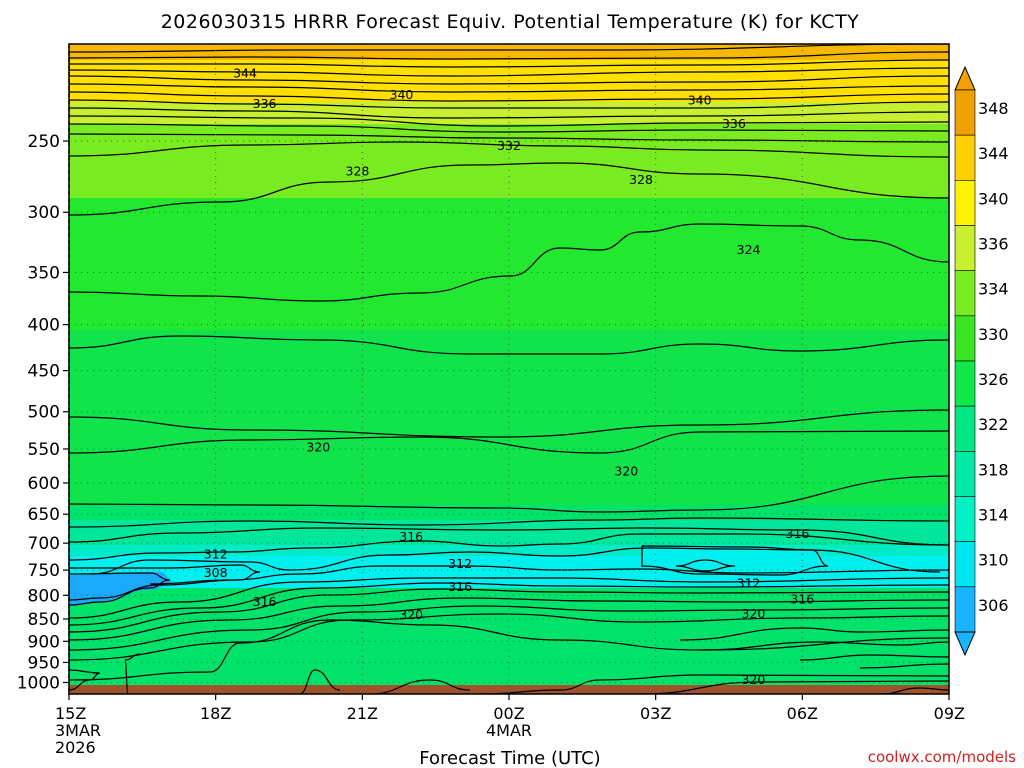  What do you see at coordinates (78, 730) in the screenshot?
I see `x-tick-sublabel: 3MAR` at bounding box center [78, 730].